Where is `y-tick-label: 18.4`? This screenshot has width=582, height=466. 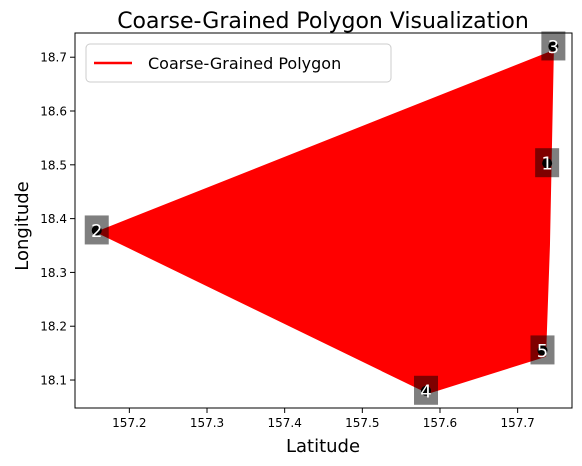
y-tick-label: 18.4 is located at coordinates (53, 219).